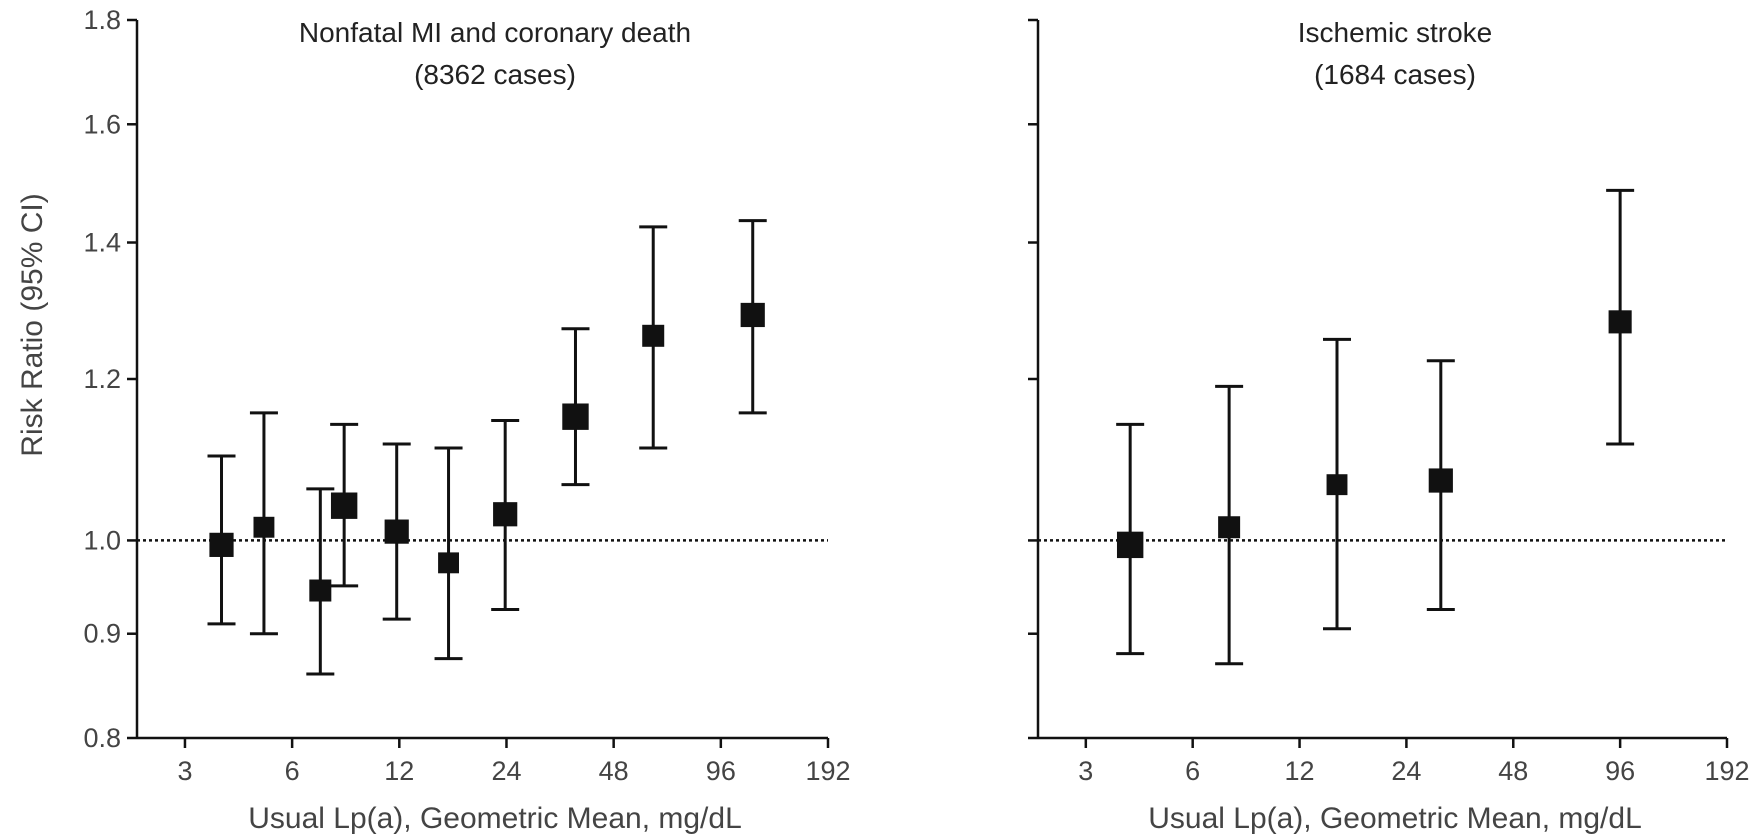 The height and width of the screenshot is (840, 1763). I want to click on panel-subtitle: (1684 cases), so click(1395, 74).